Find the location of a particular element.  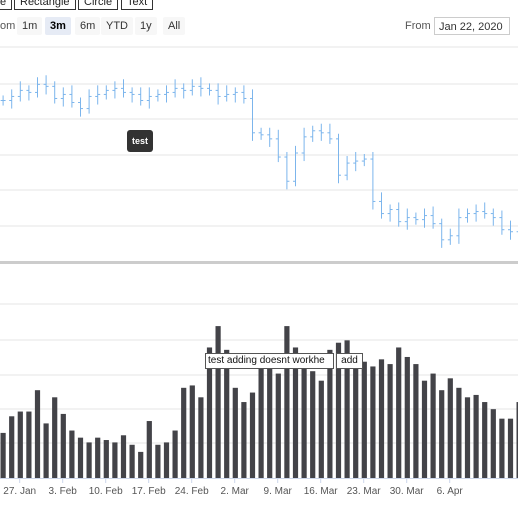

x-tick-label: 27. Jan is located at coordinates (19, 491).